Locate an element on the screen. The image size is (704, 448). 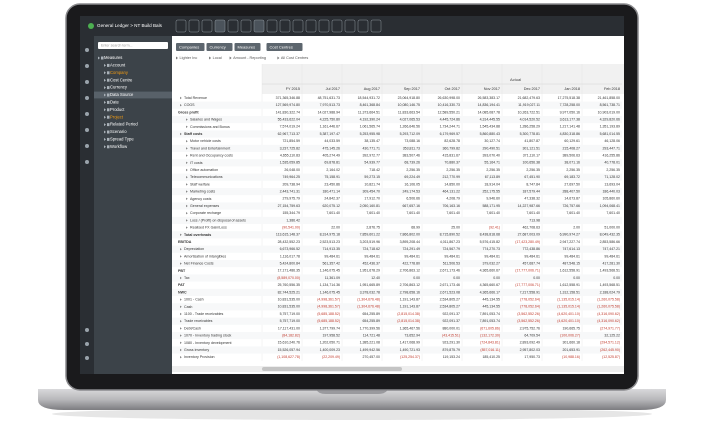
tree-item: Data Source is located at coordinates (122, 94).